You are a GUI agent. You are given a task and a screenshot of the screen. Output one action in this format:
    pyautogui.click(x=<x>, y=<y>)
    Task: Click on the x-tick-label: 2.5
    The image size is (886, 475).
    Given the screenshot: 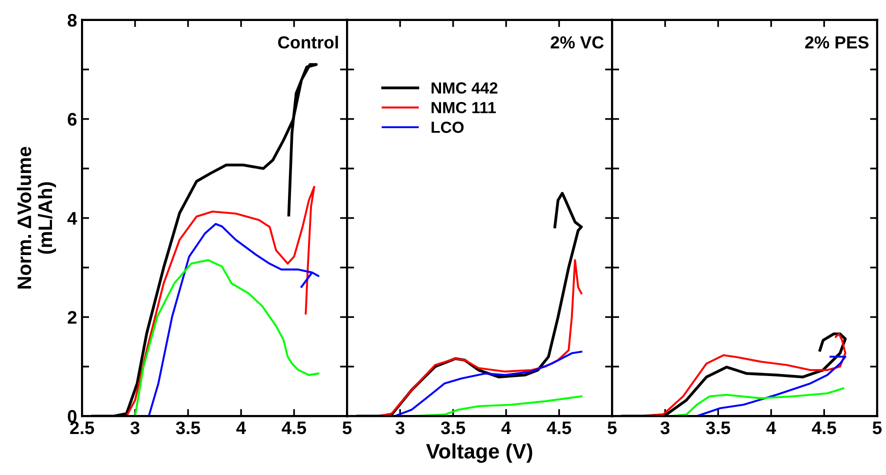 What is the action you would take?
    pyautogui.click(x=82, y=427)
    